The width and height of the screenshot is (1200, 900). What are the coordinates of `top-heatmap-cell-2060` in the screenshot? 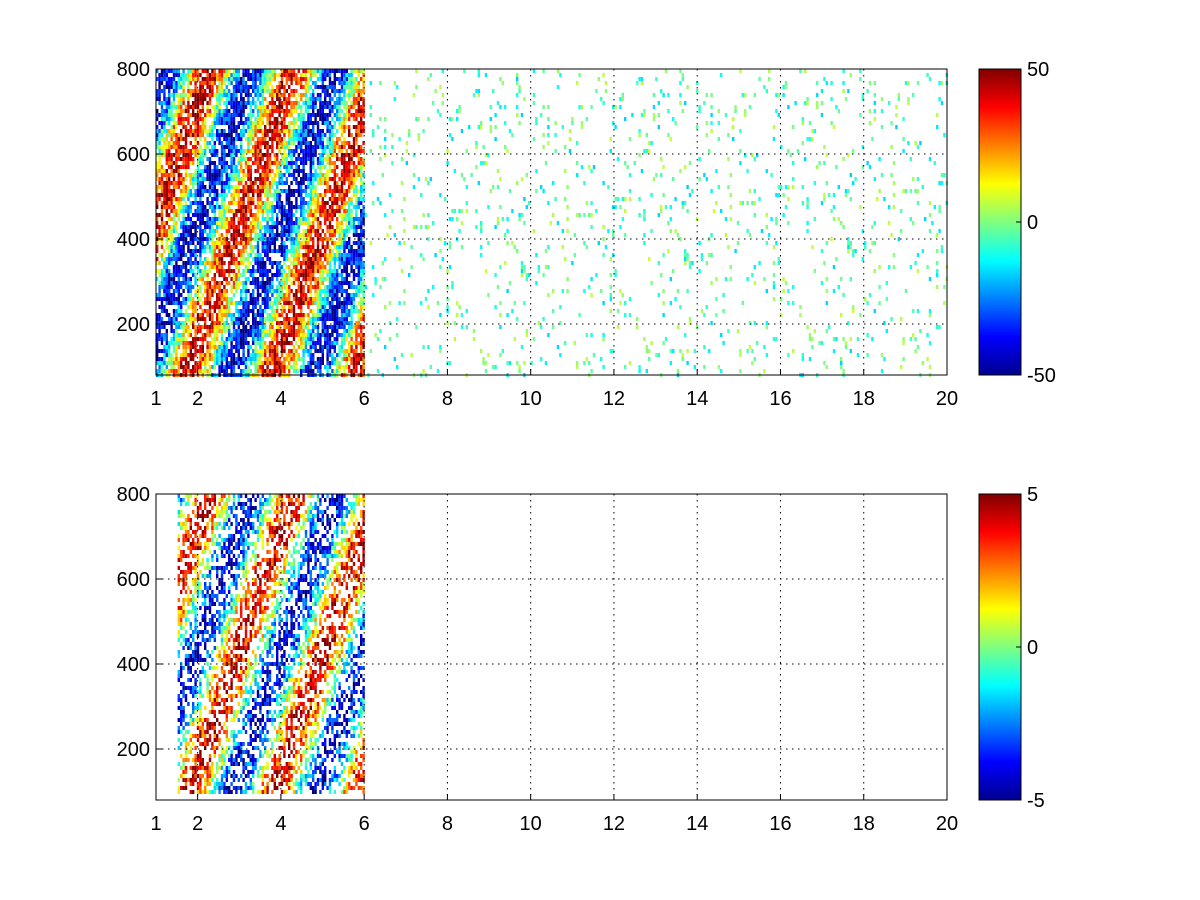 It's located at (238, 331).